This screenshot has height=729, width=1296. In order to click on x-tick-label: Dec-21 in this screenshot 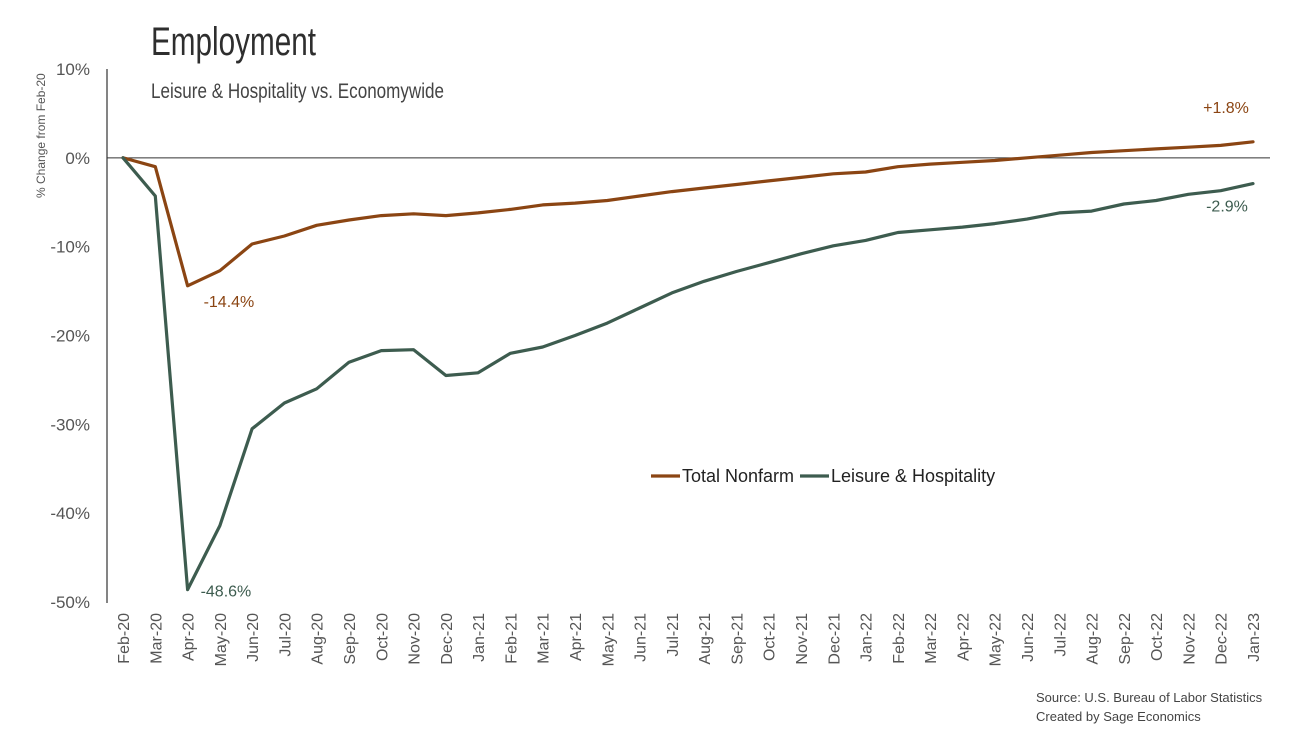, I will do `click(834, 639)`.